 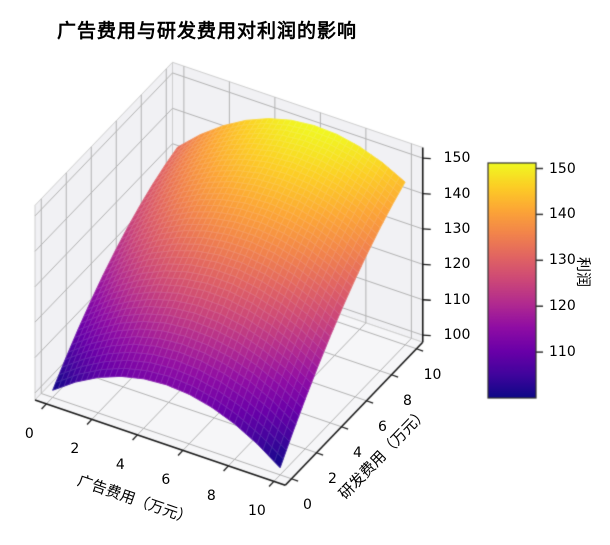 What do you see at coordinates (29, 433) in the screenshot?
I see `x-tick-label: 0` at bounding box center [29, 433].